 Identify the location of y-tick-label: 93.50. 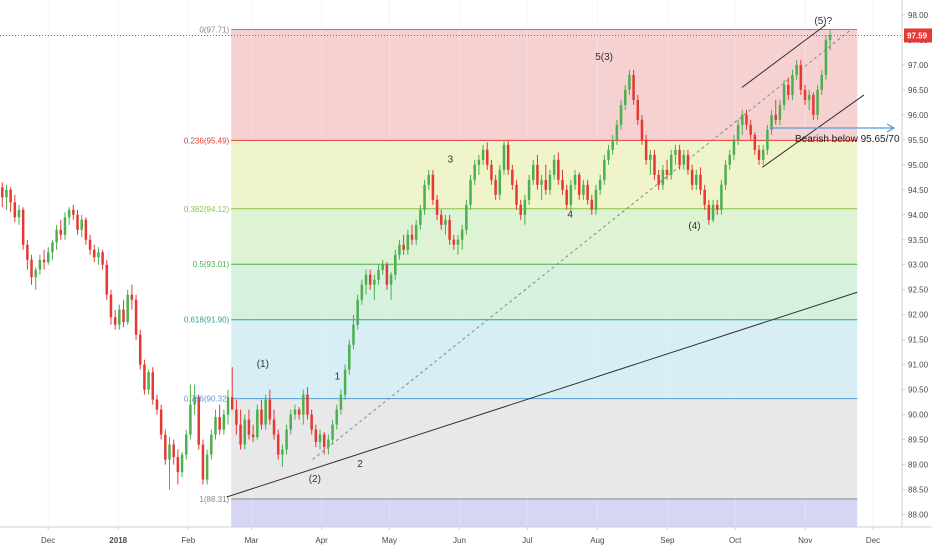
(918, 240).